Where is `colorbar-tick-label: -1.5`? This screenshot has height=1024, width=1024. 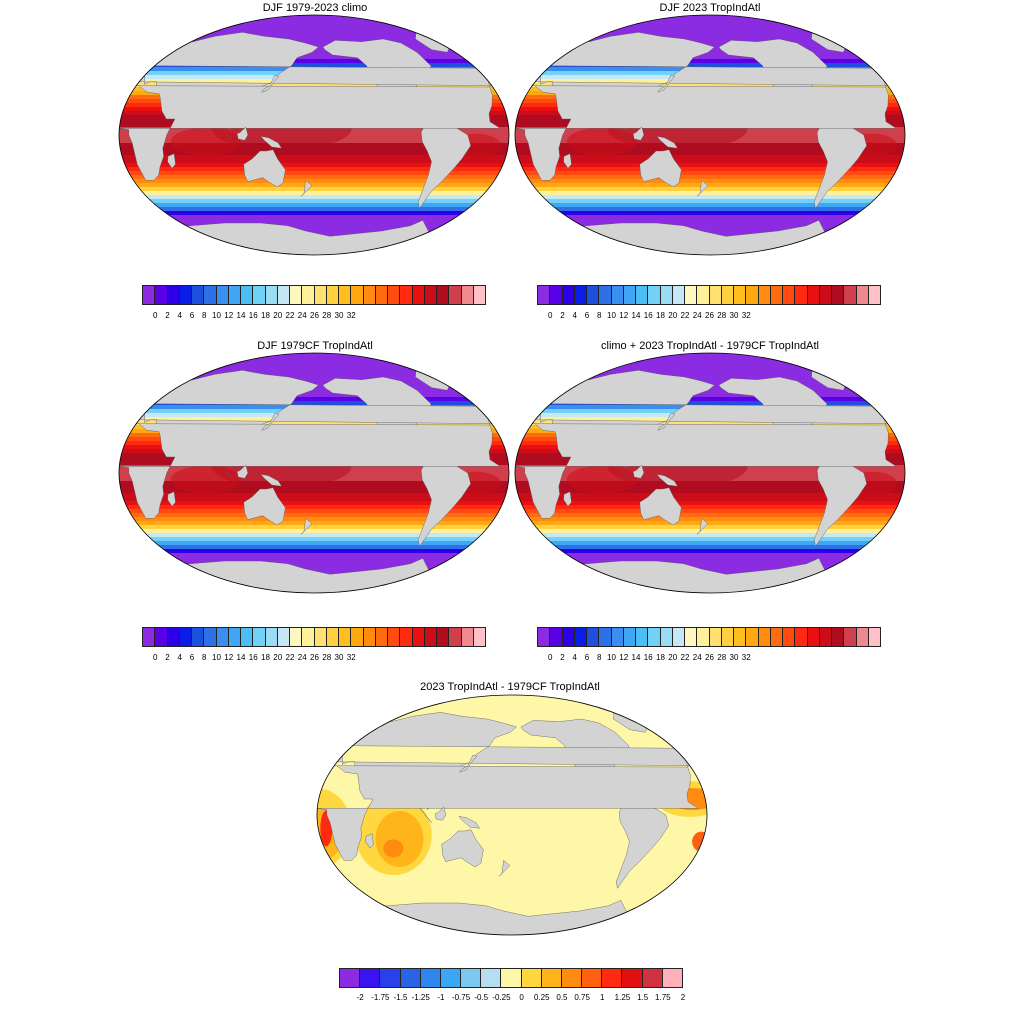
colorbar-tick-label: -1.5 is located at coordinates (400, 997).